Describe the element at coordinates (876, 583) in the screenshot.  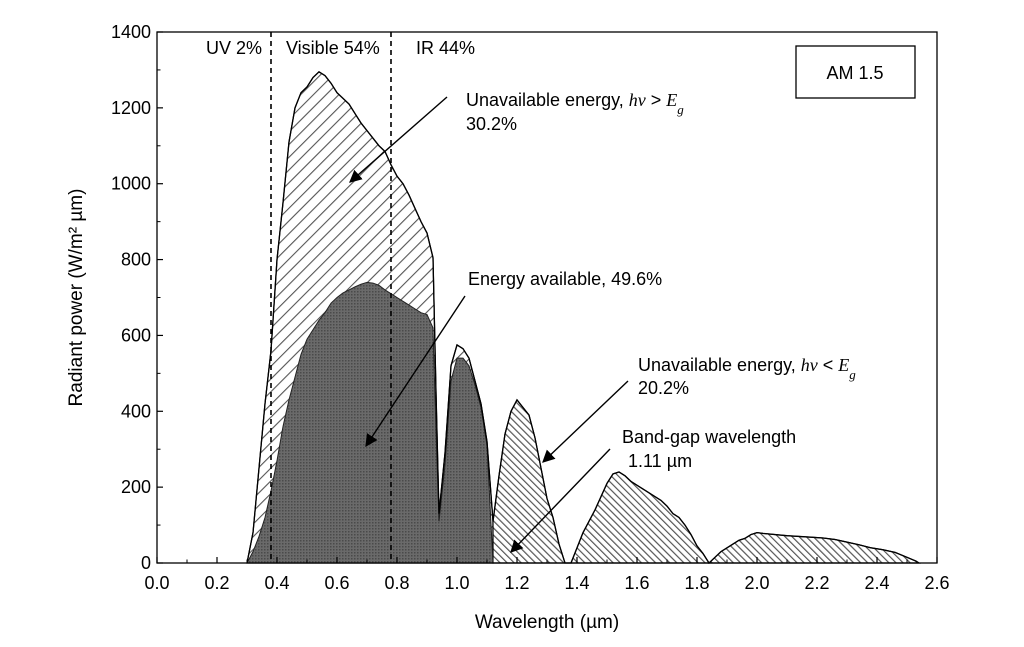
I see `x-tick-label: 2.4` at that location.